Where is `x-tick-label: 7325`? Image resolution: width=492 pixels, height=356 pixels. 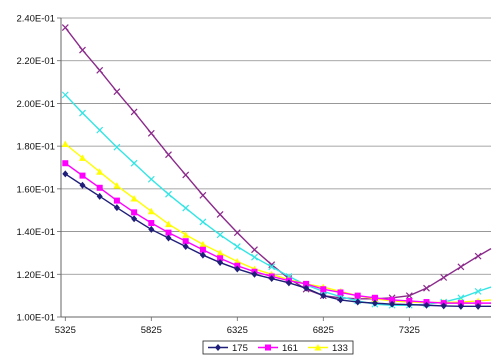 x-tick-label: 7325 is located at coordinates (409, 330).